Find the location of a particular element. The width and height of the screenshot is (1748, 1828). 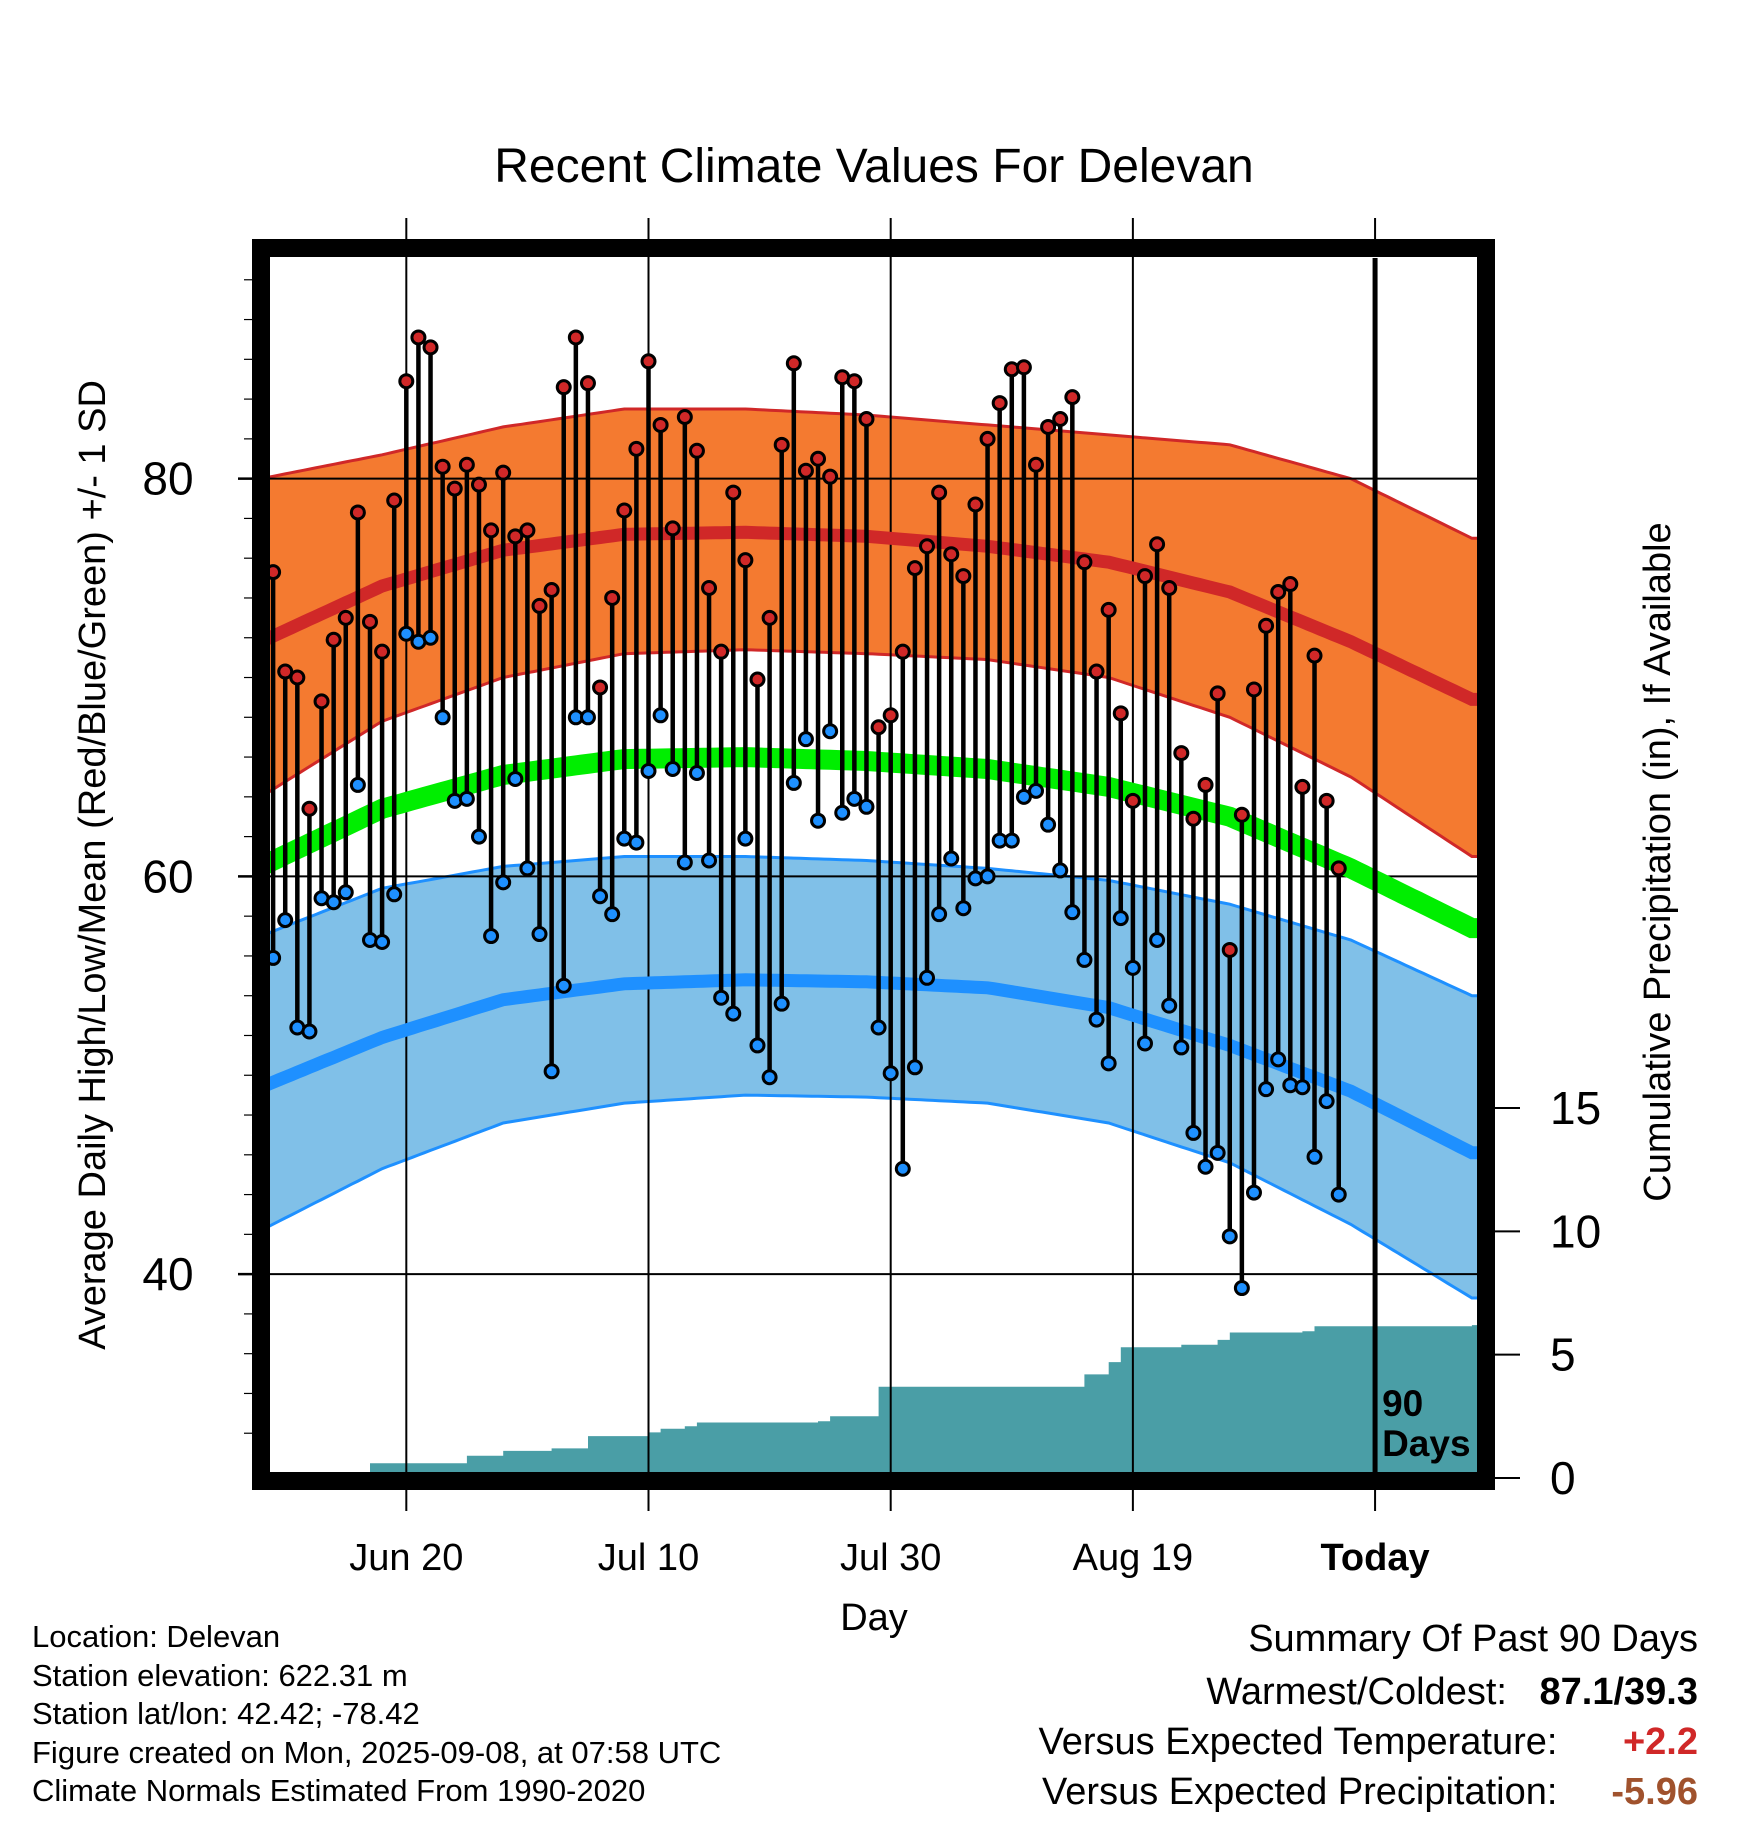

x-tick-label: Jul 10 is located at coordinates (648, 1558).